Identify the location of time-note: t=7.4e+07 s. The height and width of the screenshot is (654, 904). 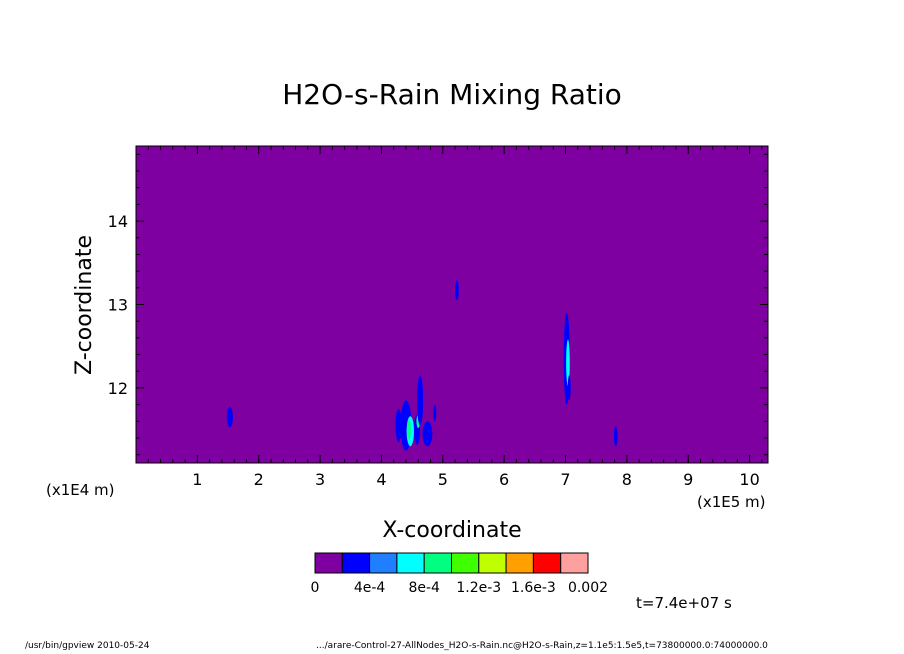
(684, 603).